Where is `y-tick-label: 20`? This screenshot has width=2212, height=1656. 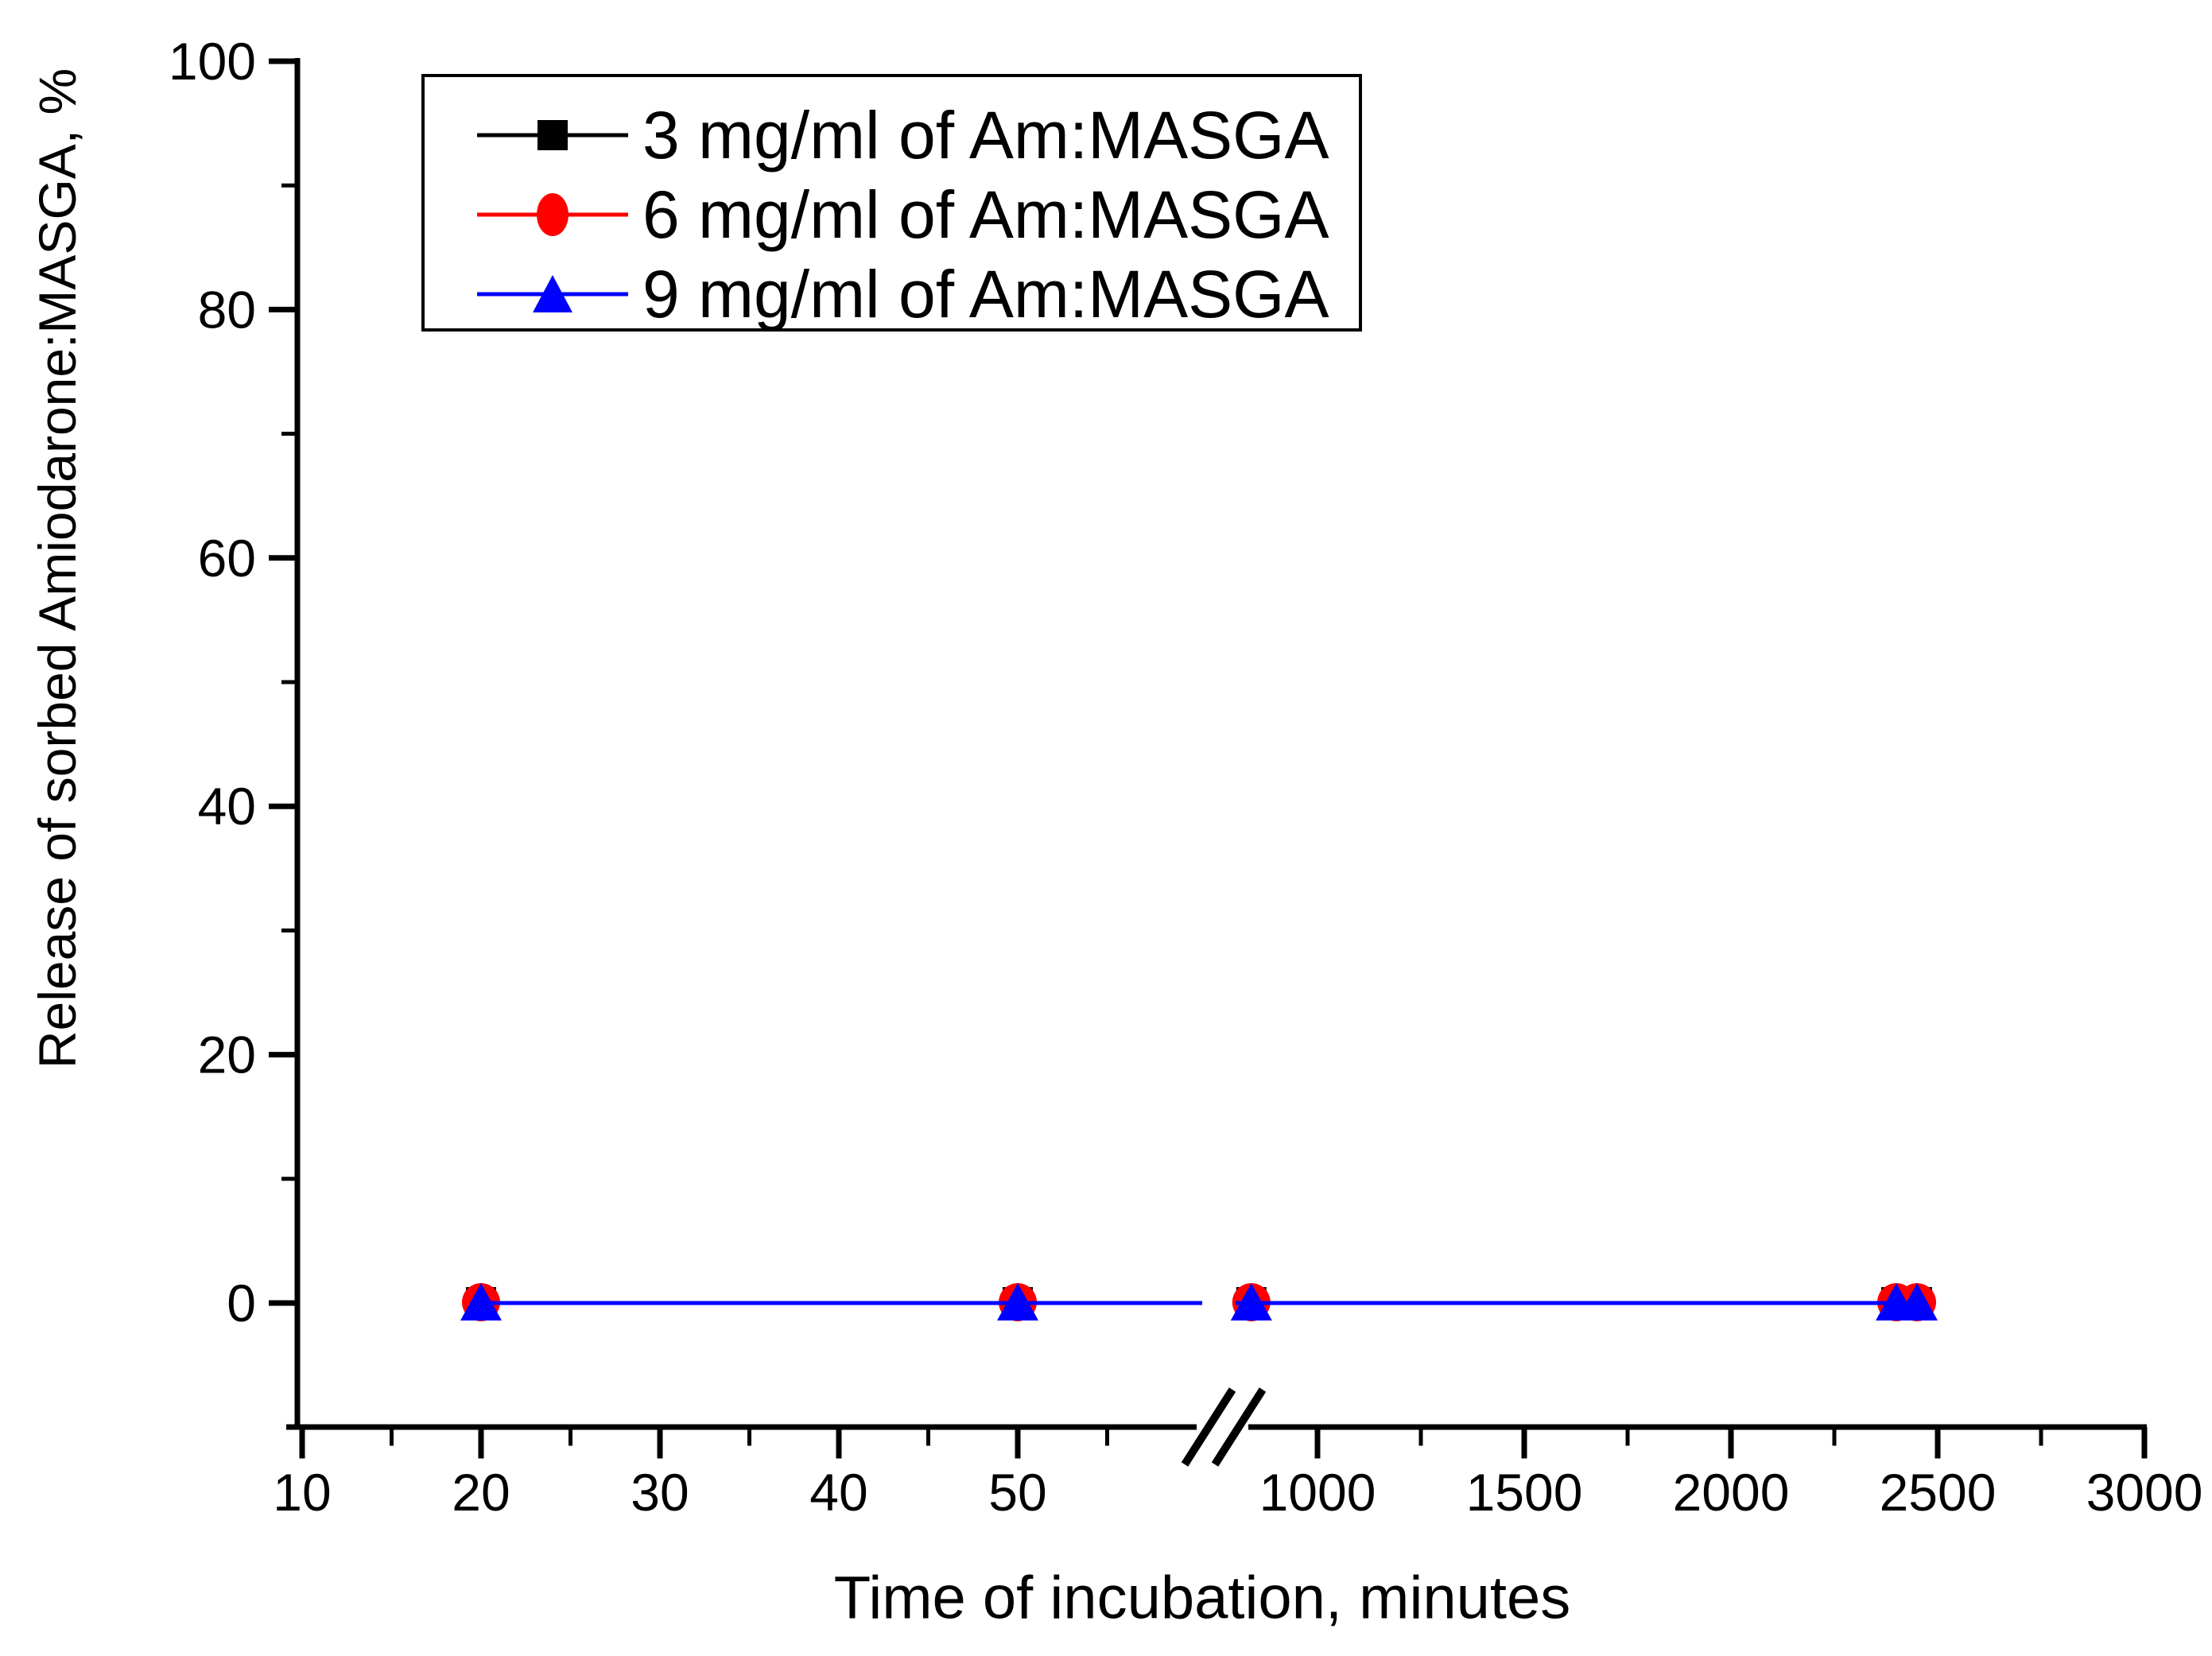
y-tick-label: 20 is located at coordinates (227, 1055).